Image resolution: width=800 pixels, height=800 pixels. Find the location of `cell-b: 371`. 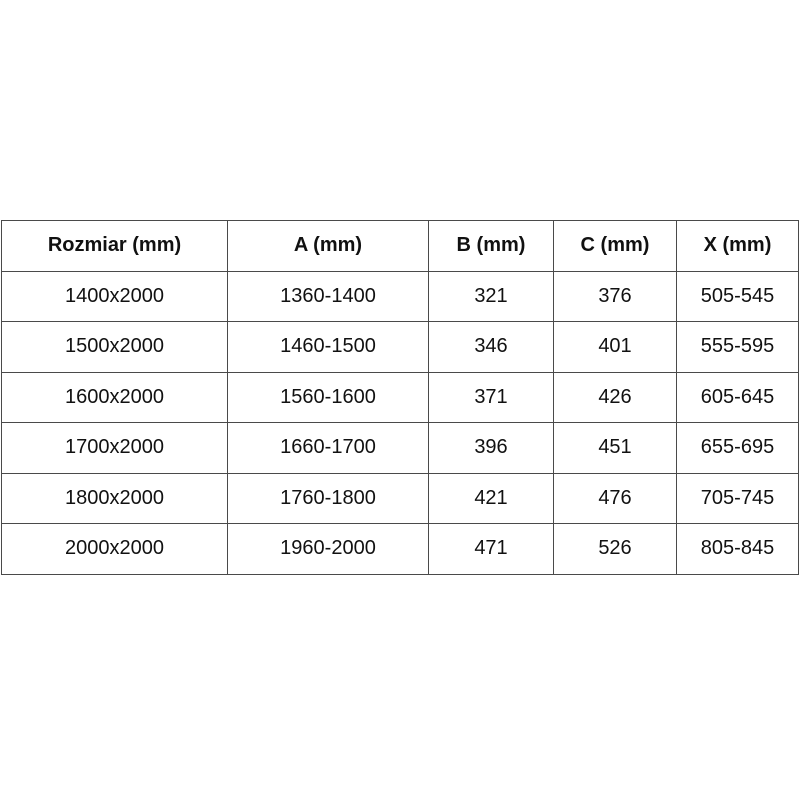

cell-b: 371 is located at coordinates (491, 397).